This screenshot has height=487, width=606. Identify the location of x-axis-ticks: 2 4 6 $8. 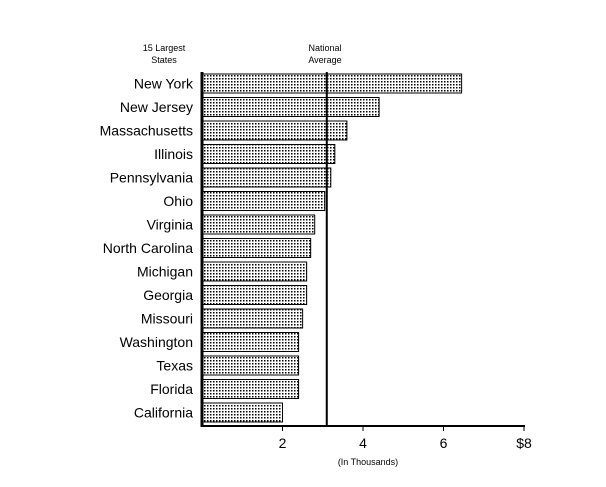
(405, 438).